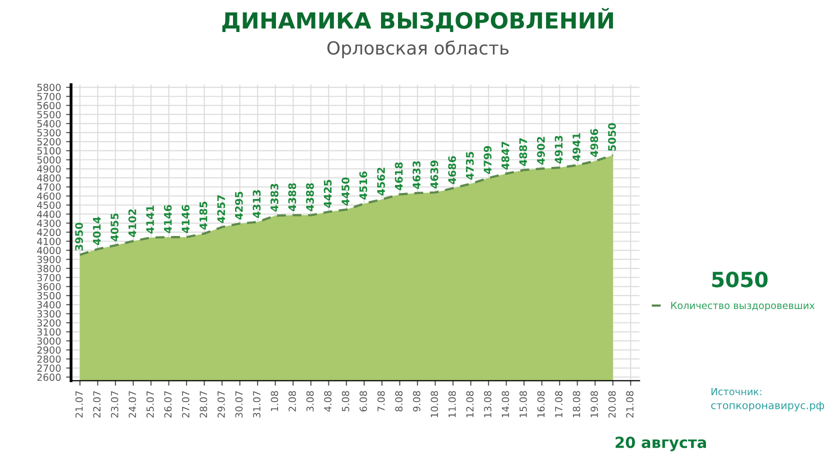  Describe the element at coordinates (49, 359) in the screenshot. I see `y-tick-label: 2800` at that location.